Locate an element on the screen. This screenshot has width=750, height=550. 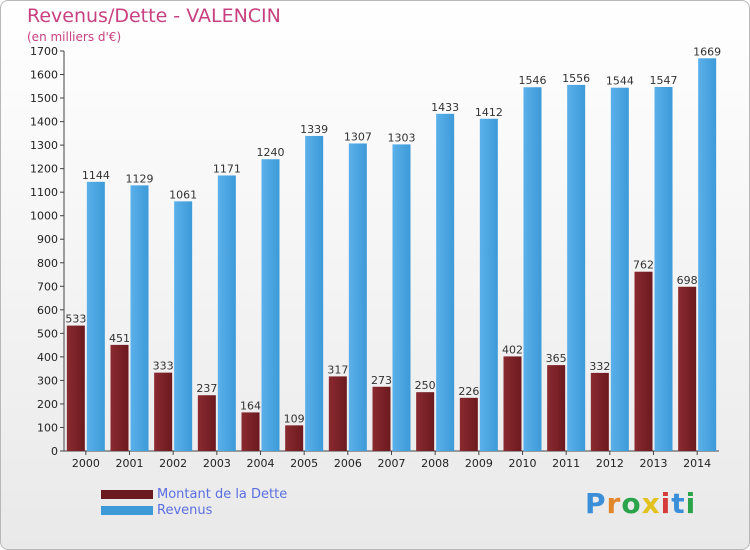
value-label-dette: 250 is located at coordinates (425, 385).